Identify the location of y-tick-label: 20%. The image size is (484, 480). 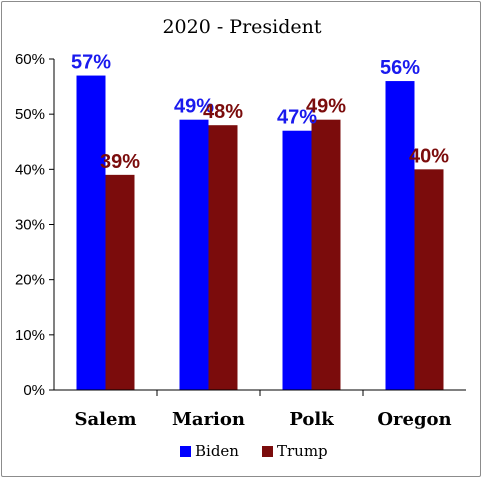
(30, 280).